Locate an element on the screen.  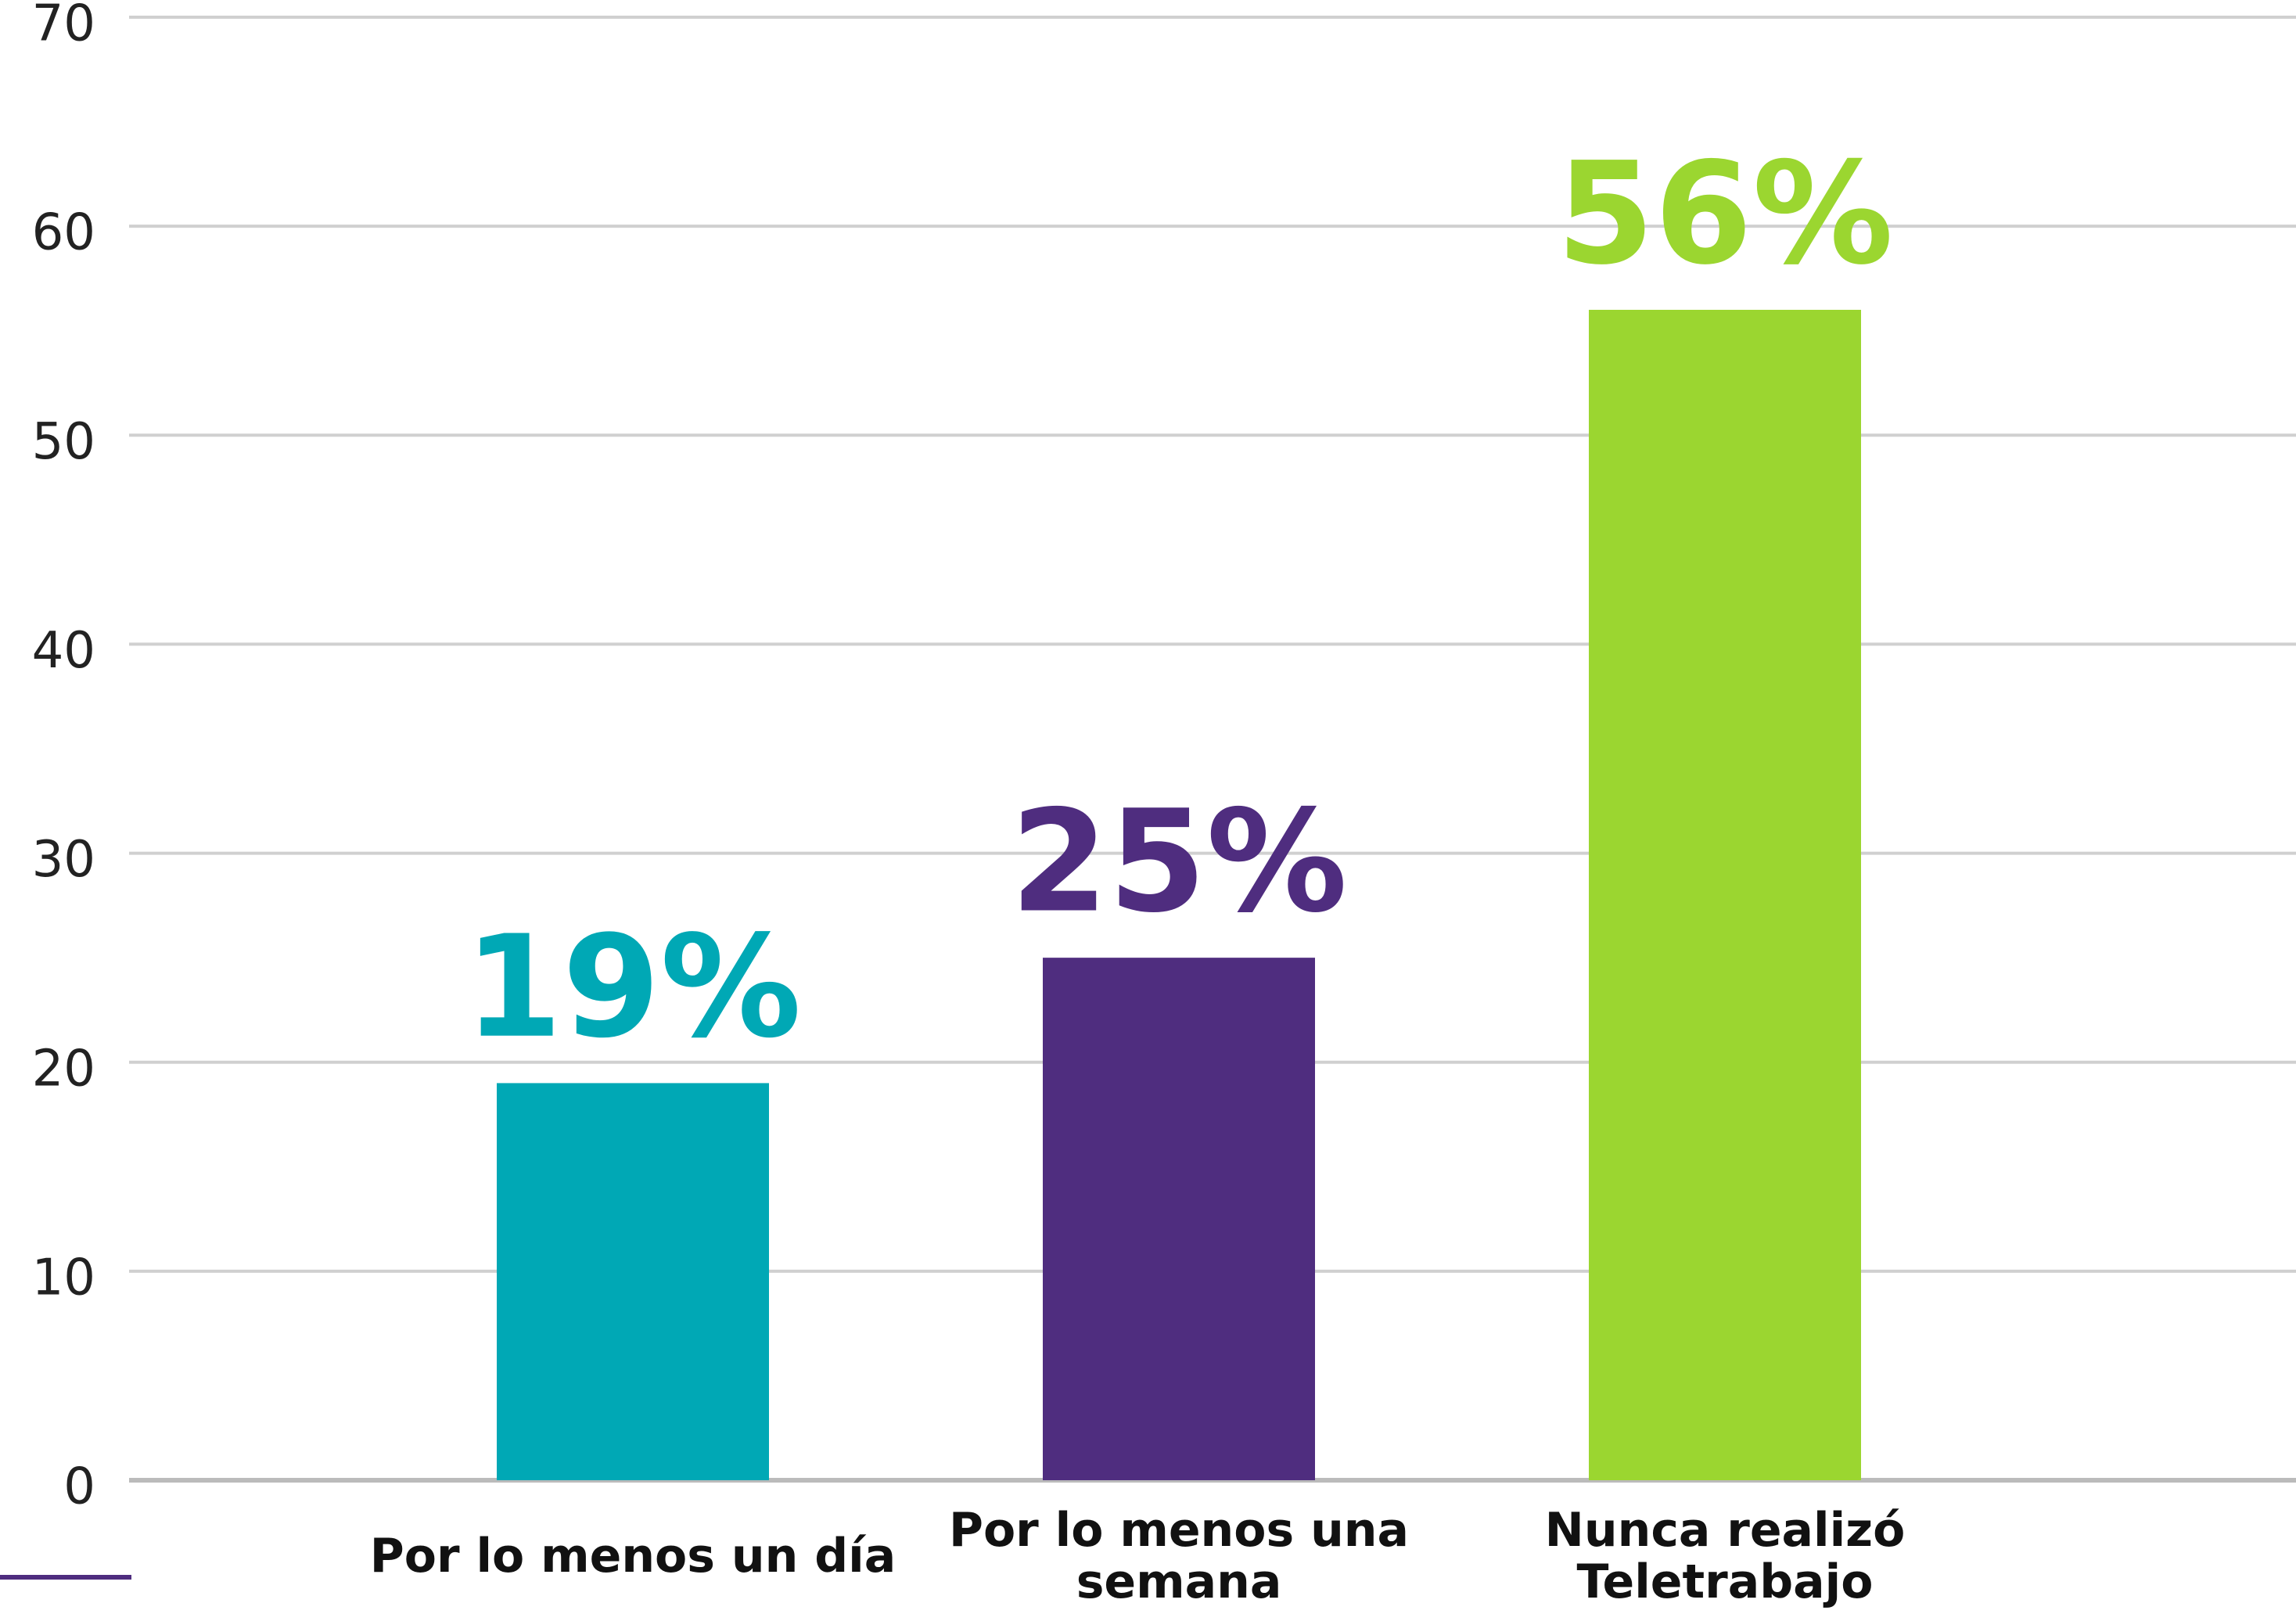
x-tick-label: Nunca realizó Teletrabajo is located at coordinates (1725, 1556).